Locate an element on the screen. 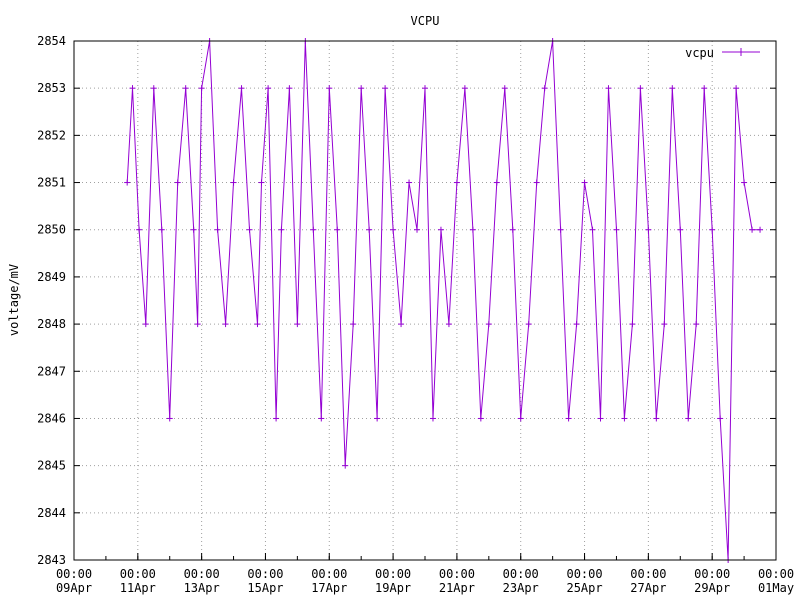 The image size is (800, 600). x-tick-date: 23Apr is located at coordinates (521, 588).